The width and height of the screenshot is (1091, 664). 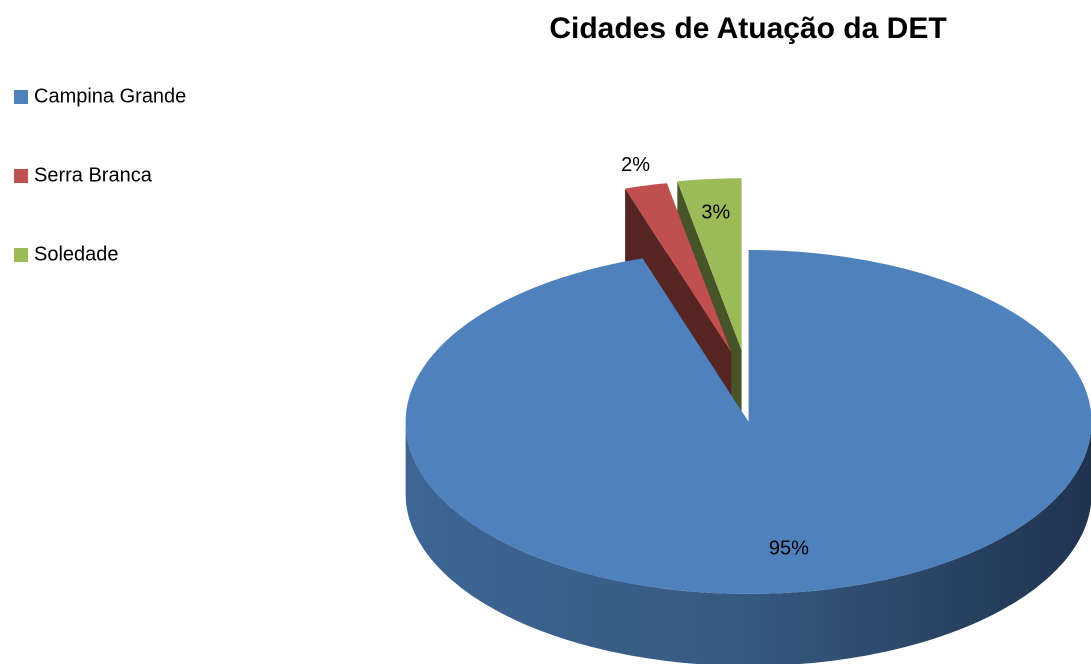 I want to click on legend-text: Soledade, so click(x=76, y=254).